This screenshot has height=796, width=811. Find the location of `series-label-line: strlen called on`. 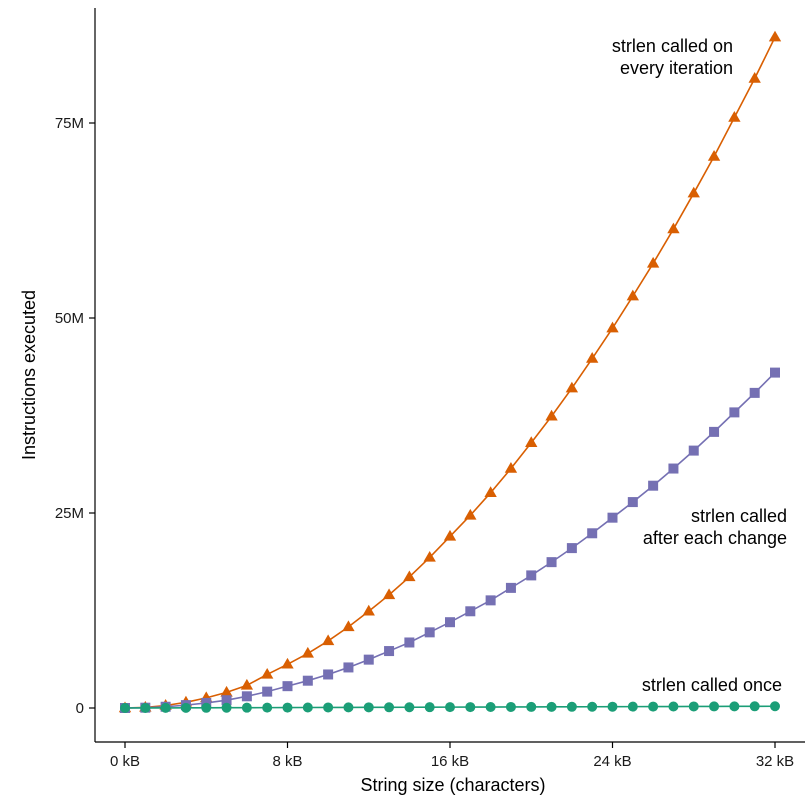

series-label-line: strlen called on is located at coordinates (672, 46).